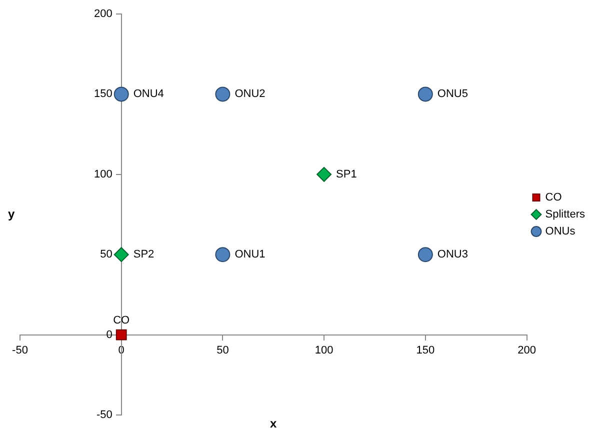 The image size is (599, 431). Describe the element at coordinates (222, 350) in the screenshot. I see `x-tick-label: 50` at that location.